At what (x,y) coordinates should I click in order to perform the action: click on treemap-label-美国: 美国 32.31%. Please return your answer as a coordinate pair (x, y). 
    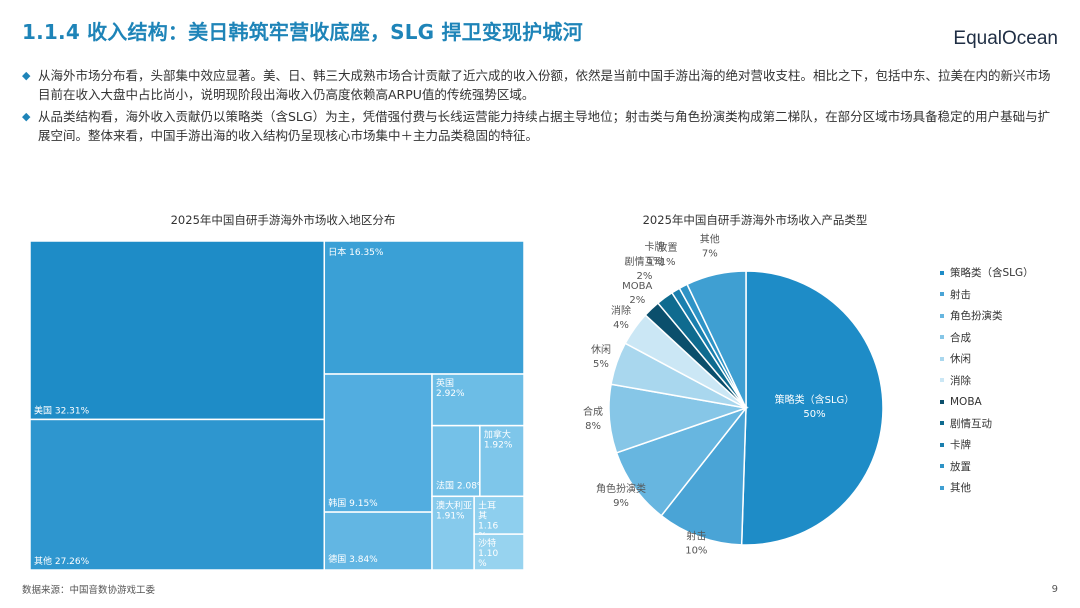
    Looking at the image, I should click on (62, 410).